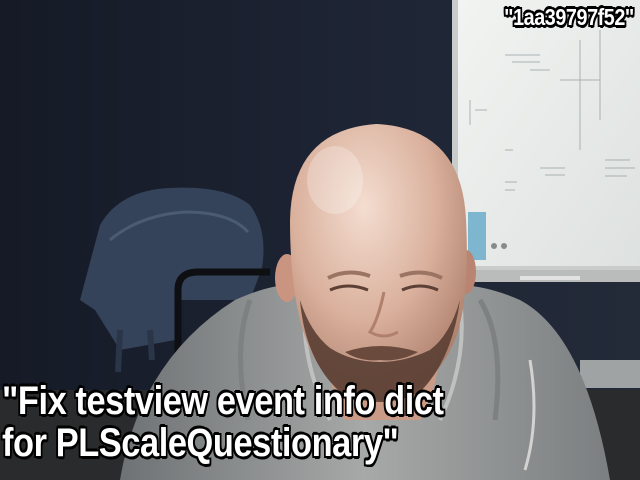 This screenshot has width=640, height=480. Describe the element at coordinates (222, 324) in the screenshot. I see `chair-frame` at that location.